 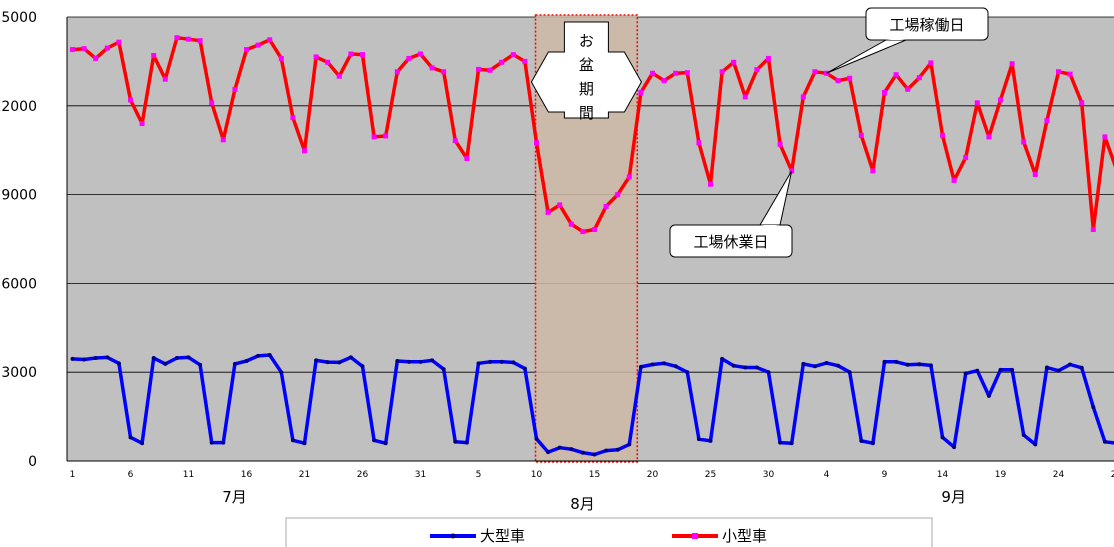 What do you see at coordinates (744, 536) in the screenshot?
I see `legend-label: 小型車` at bounding box center [744, 536].